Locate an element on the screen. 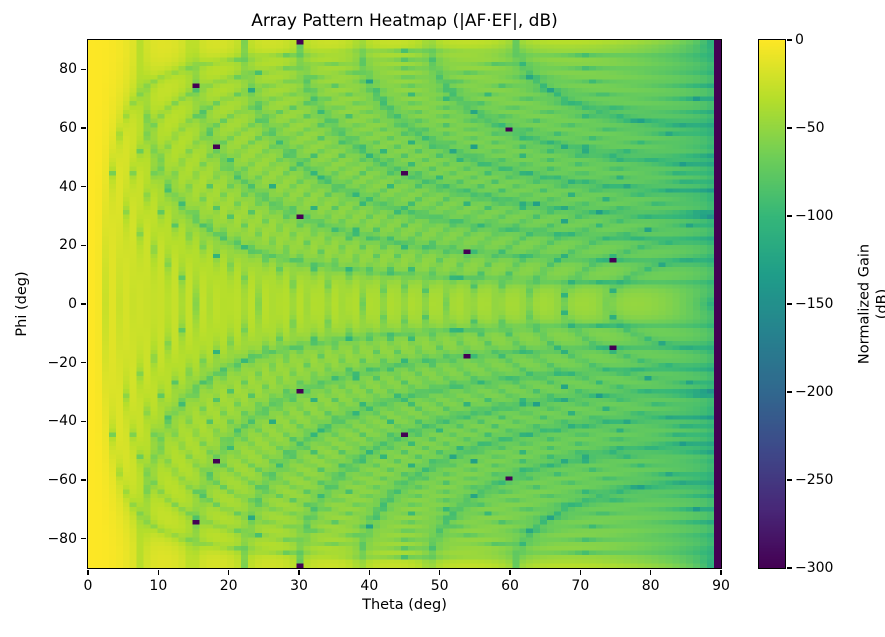 Image resolution: width=885 pixels, height=637 pixels. y-tick-label: −20 is located at coordinates (62, 362).